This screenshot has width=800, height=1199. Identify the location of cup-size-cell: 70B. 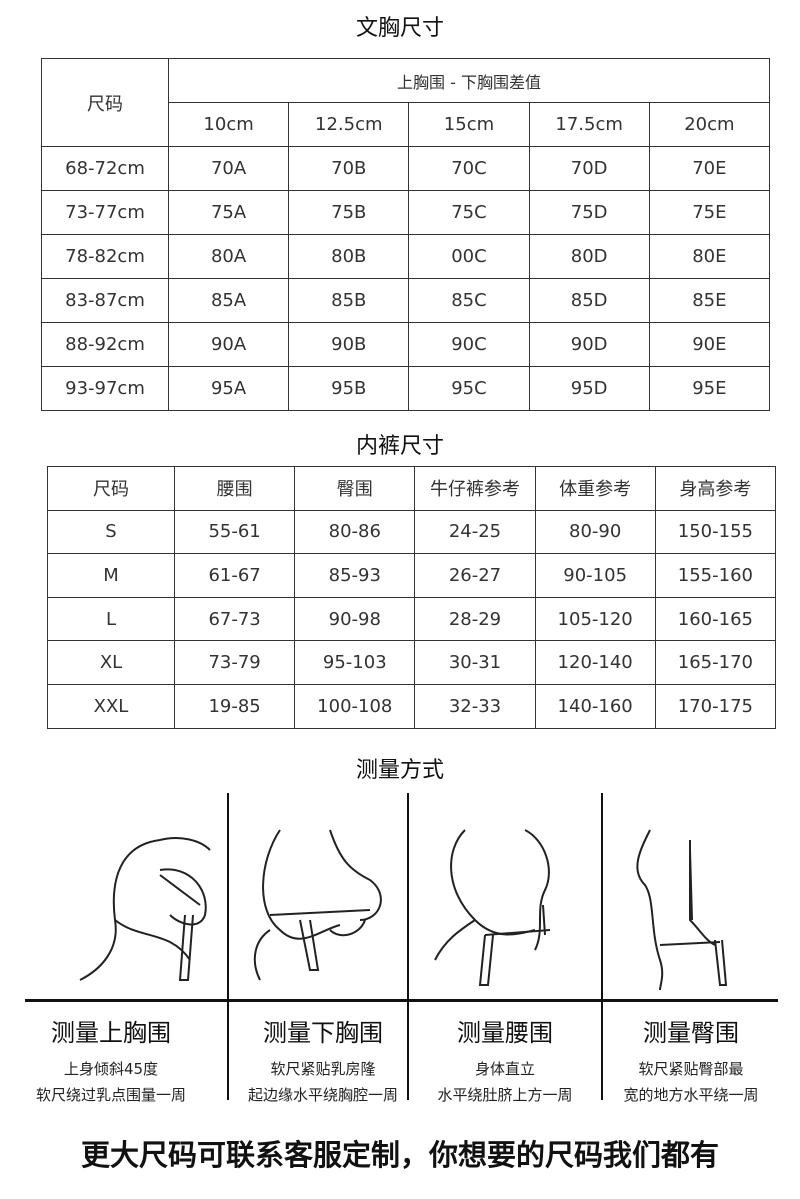
(349, 168).